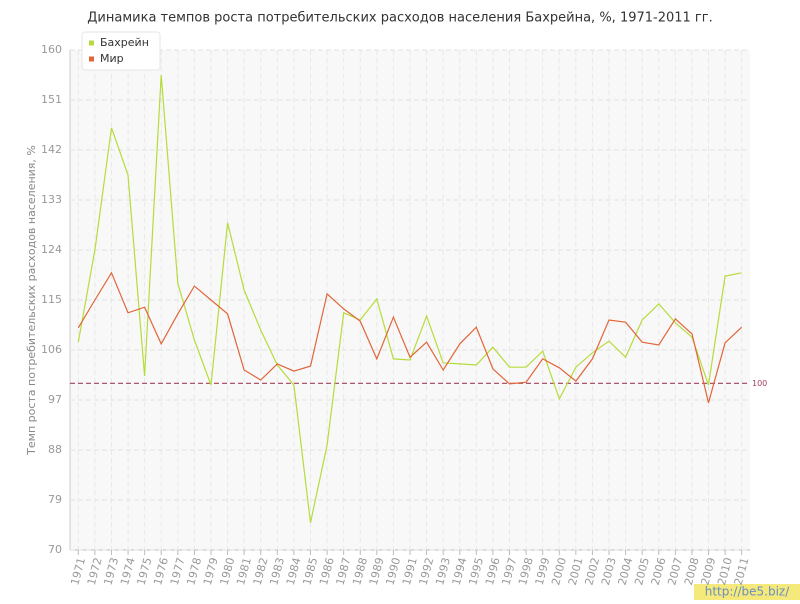  What do you see at coordinates (124, 42) in the screenshot?
I see `legend-label: Бахрейн` at bounding box center [124, 42].